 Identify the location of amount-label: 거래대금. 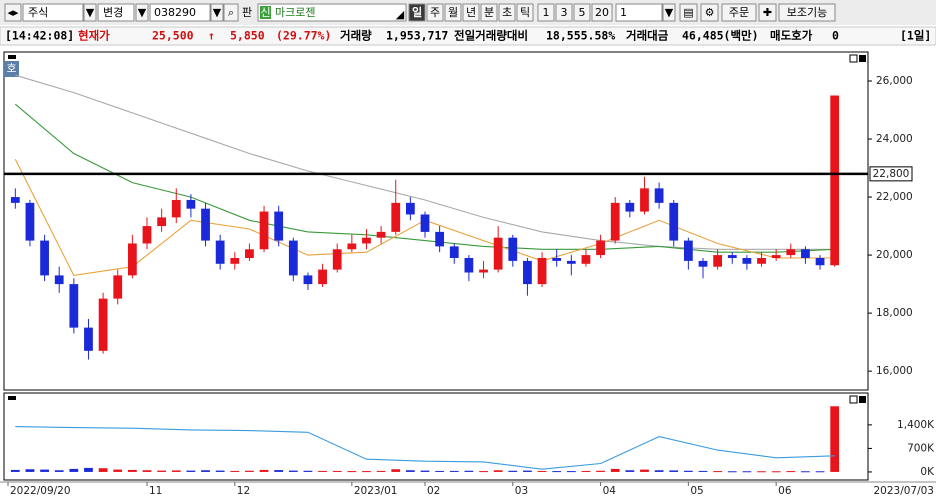
(647, 36).